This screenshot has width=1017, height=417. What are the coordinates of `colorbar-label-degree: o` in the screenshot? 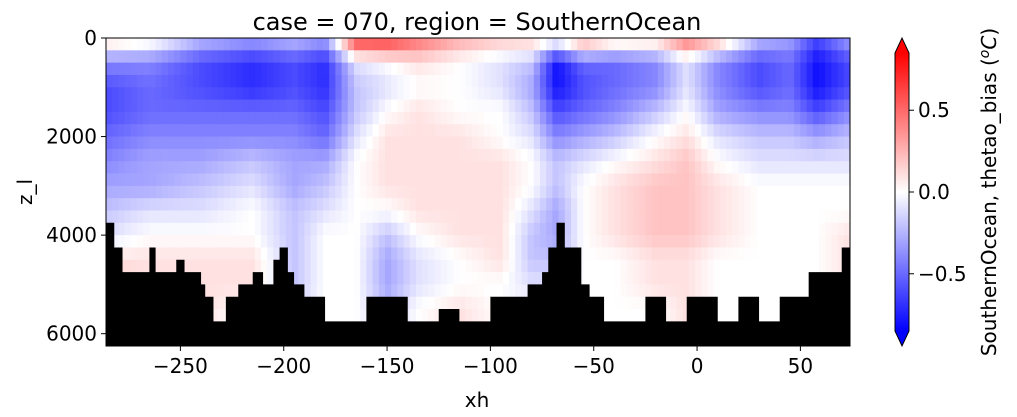 It's located at (985, 54).